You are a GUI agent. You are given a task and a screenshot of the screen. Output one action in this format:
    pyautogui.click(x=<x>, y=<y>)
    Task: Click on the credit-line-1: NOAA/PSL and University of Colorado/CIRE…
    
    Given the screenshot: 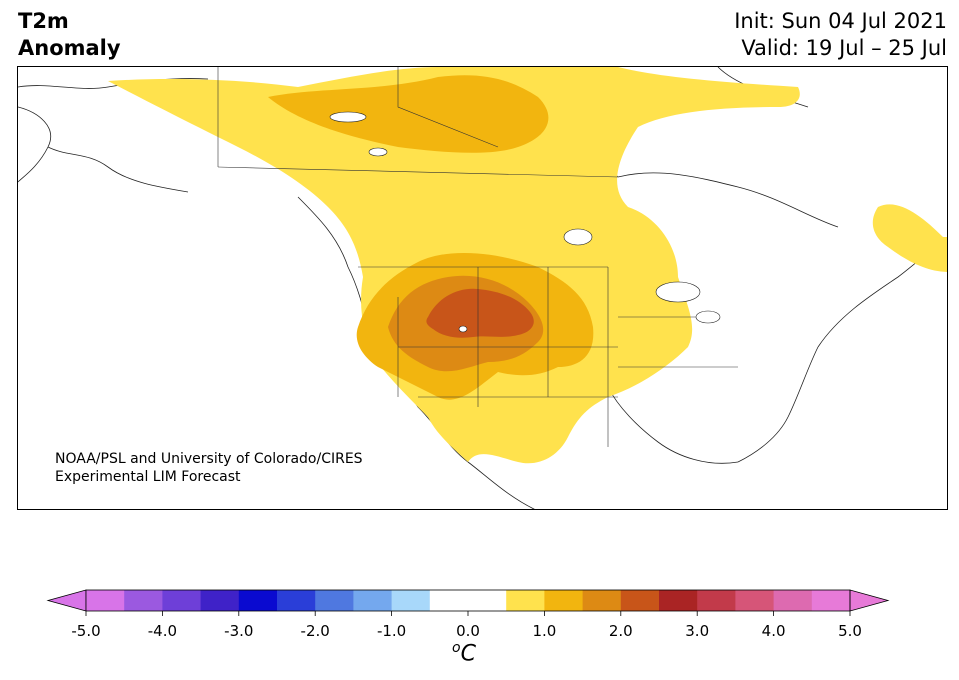 What is the action you would take?
    pyautogui.click(x=209, y=459)
    